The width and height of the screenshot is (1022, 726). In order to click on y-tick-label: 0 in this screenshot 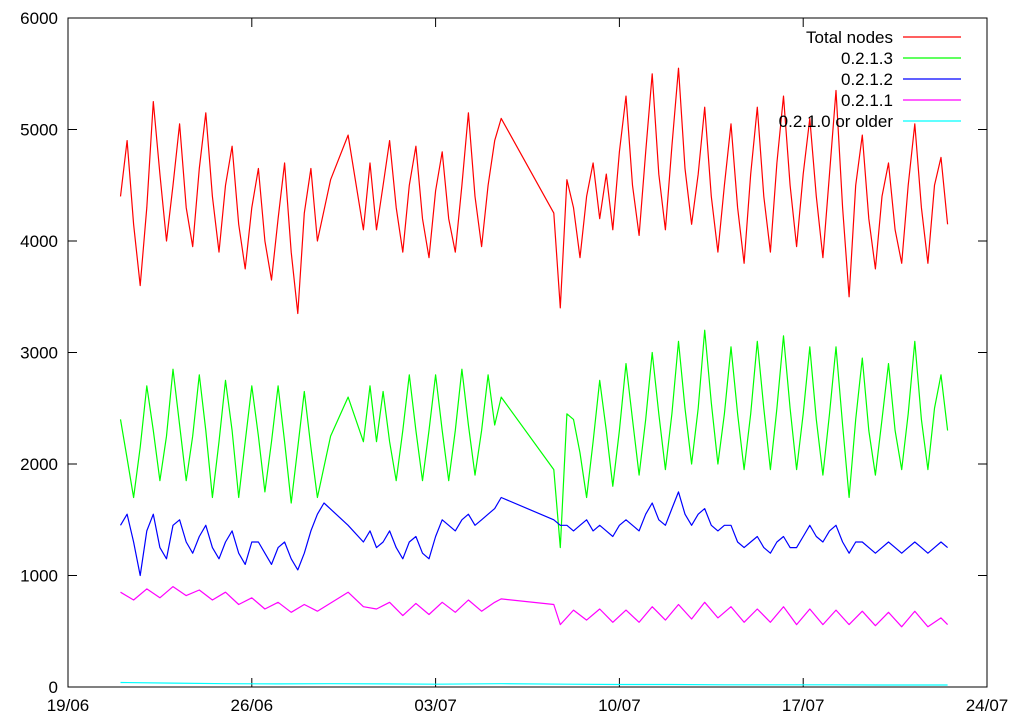, I will do `click(53, 687)`.